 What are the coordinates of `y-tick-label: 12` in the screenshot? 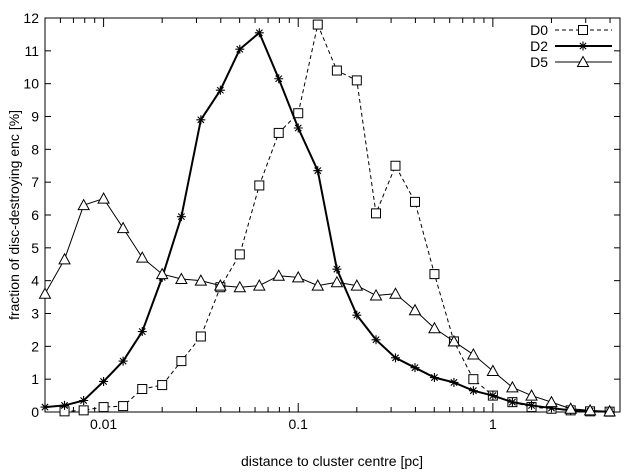 It's located at (31, 18).